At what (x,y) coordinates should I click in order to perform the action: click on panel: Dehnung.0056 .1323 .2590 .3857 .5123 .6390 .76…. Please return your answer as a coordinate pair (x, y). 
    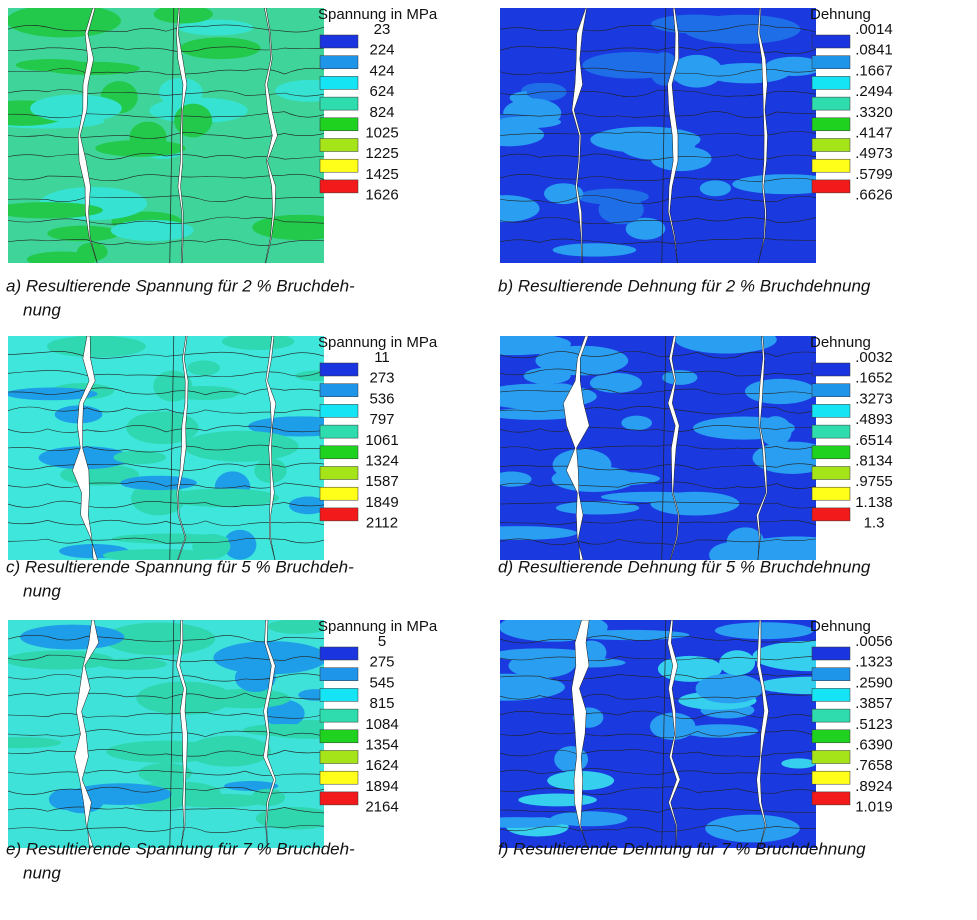
    Looking at the image, I should click on (695, 738).